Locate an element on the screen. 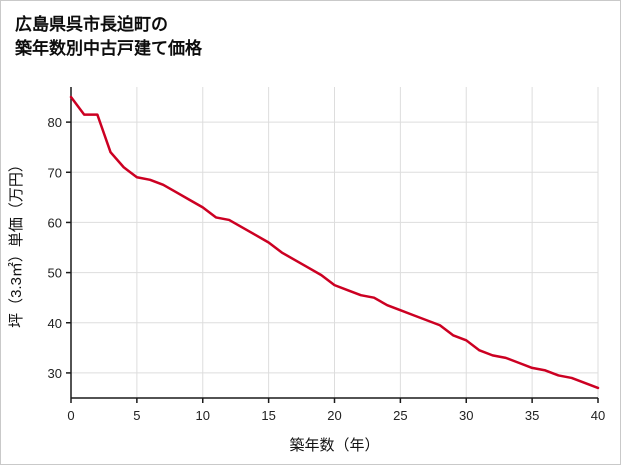  x-tick-label: 0 is located at coordinates (70, 415).